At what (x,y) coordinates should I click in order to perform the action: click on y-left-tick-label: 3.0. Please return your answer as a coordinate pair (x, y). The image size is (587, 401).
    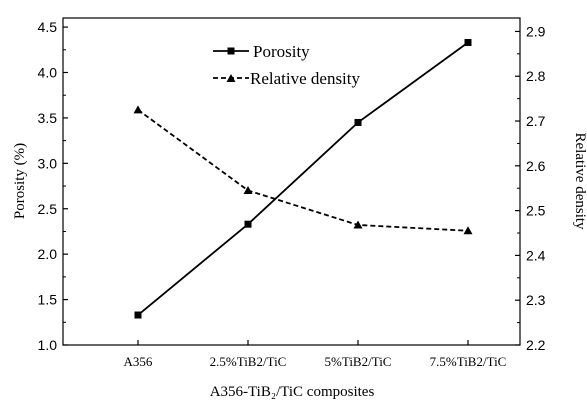
    Looking at the image, I should click on (48, 163).